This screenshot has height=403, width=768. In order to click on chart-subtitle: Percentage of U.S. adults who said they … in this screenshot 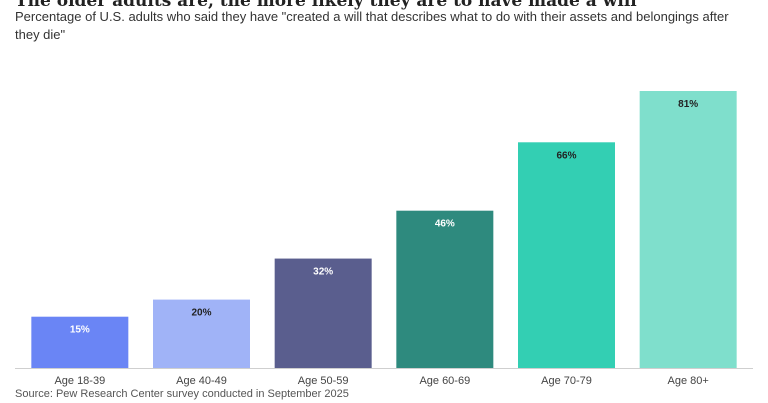, I will do `click(372, 25)`.